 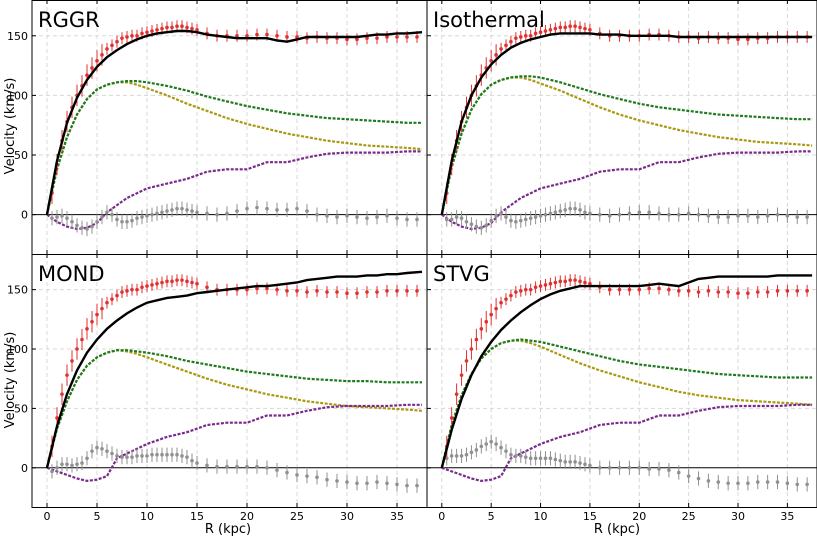 What do you see at coordinates (21, 155) in the screenshot?
I see `panel-1-ytick-label: 50` at bounding box center [21, 155].